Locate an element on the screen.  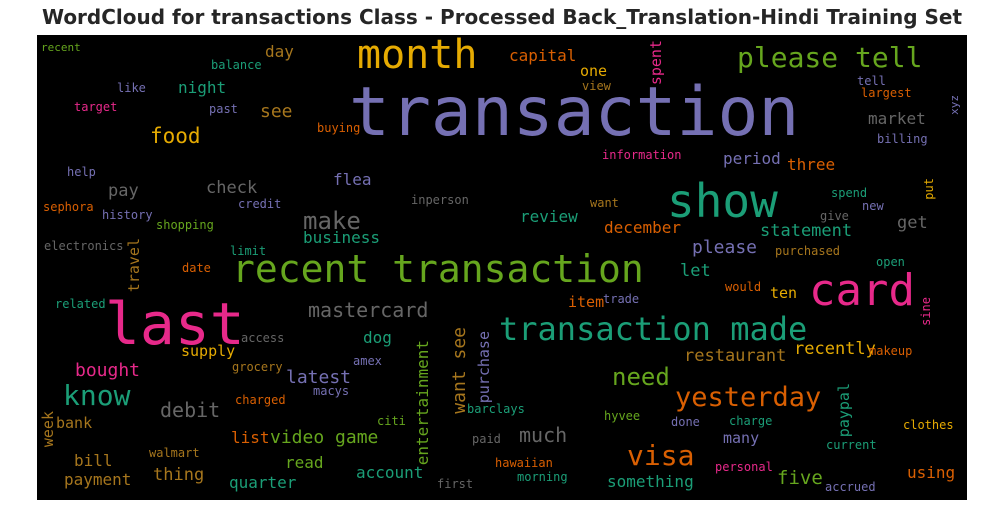
word-sephora: sephora is located at coordinates (68, 207).